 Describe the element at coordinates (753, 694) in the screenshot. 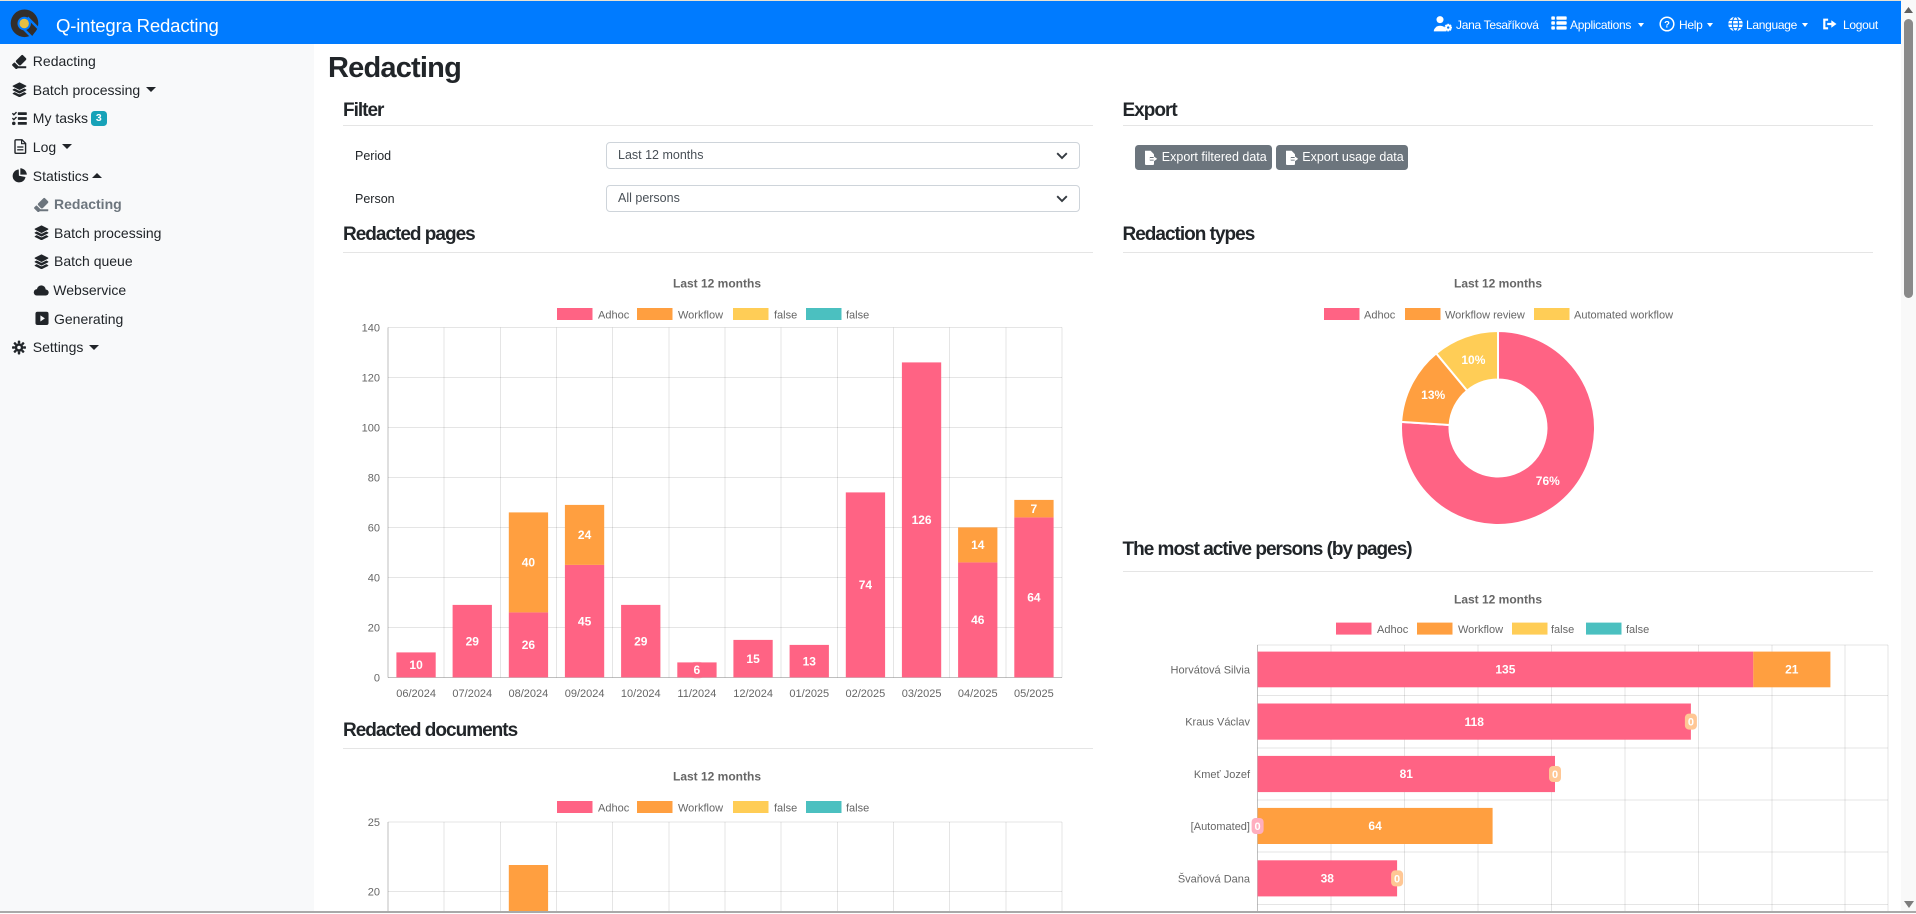

I see `svg-text: 12/2024` at that location.